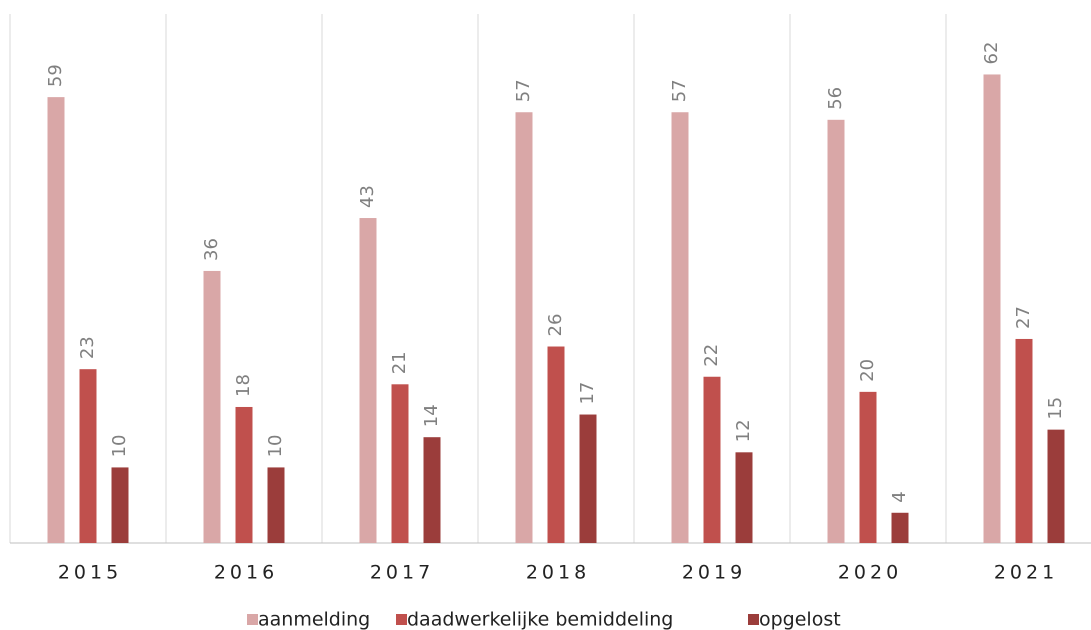 The height and width of the screenshot is (630, 1091). What do you see at coordinates (399, 362) in the screenshot?
I see `data-label: 21` at bounding box center [399, 362].